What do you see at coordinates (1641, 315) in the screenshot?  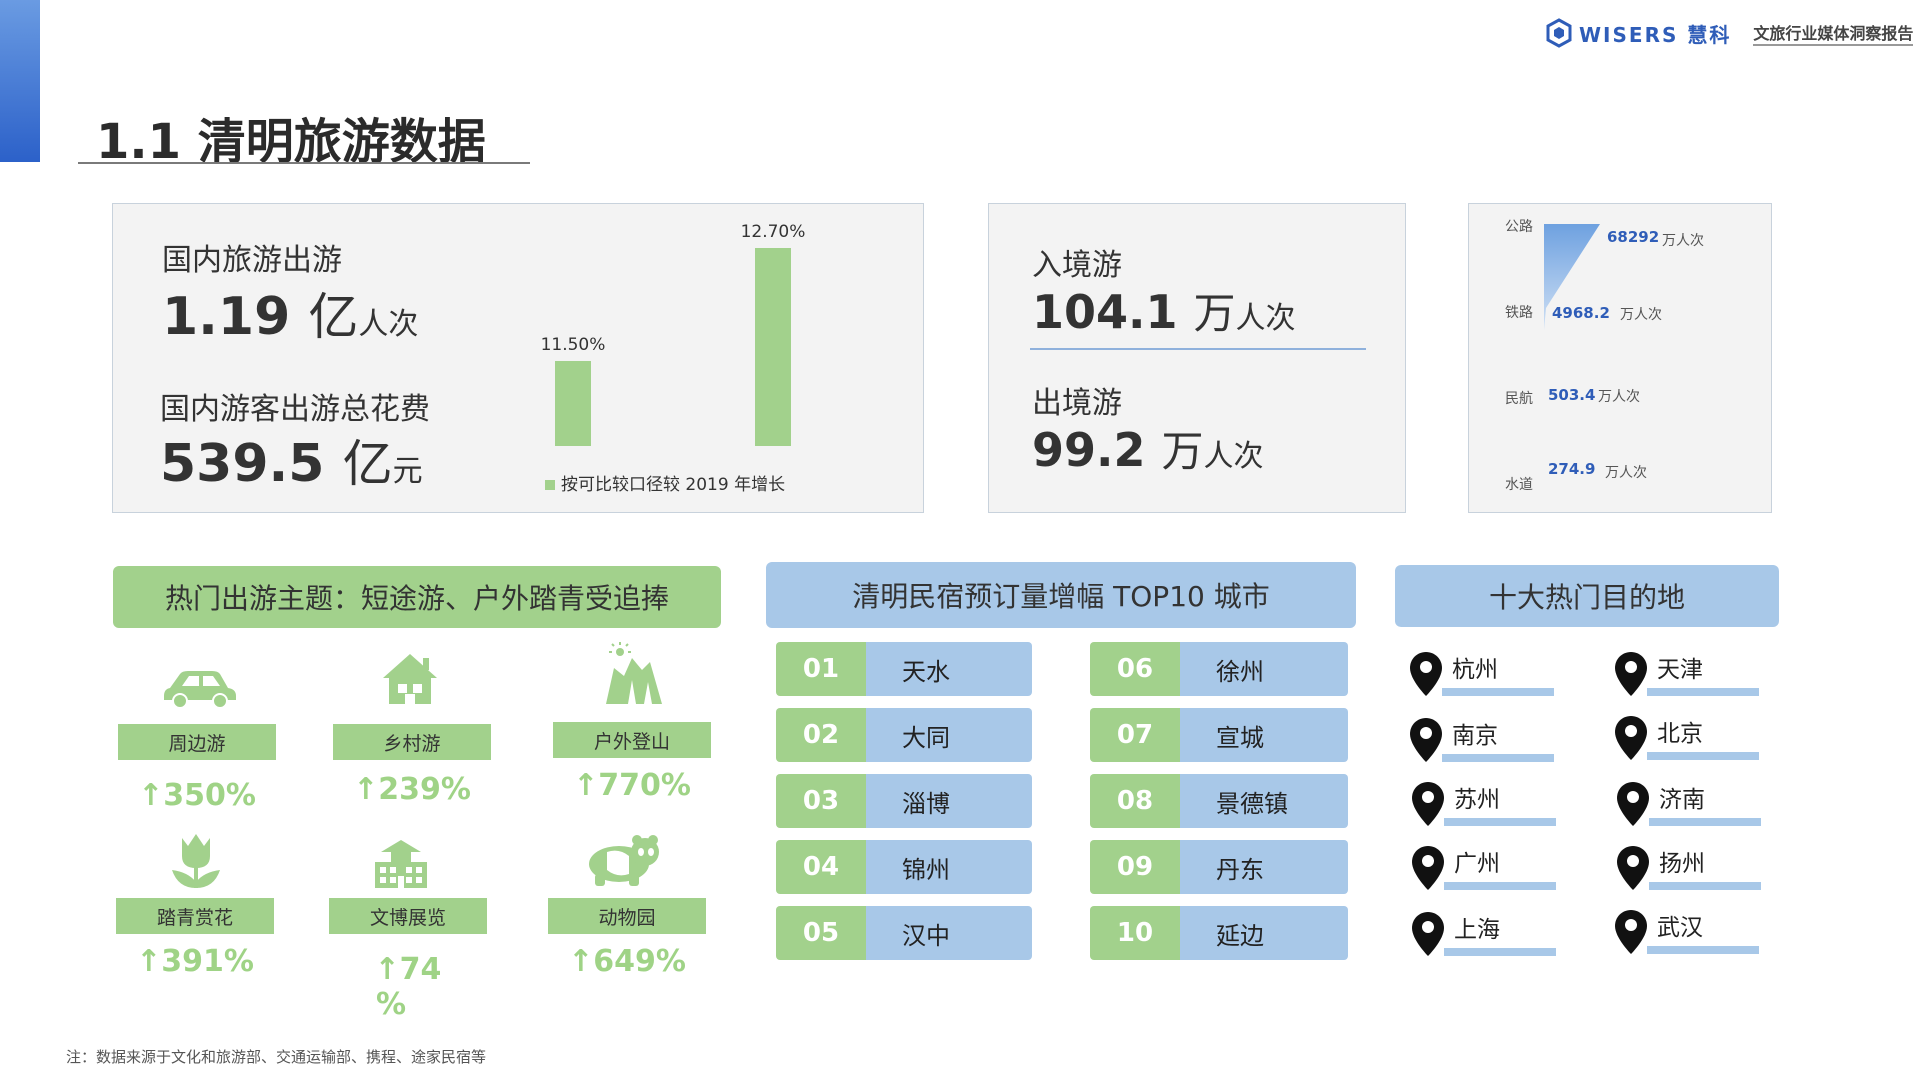 I see `transport-unit-rail: 万人次` at bounding box center [1641, 315].